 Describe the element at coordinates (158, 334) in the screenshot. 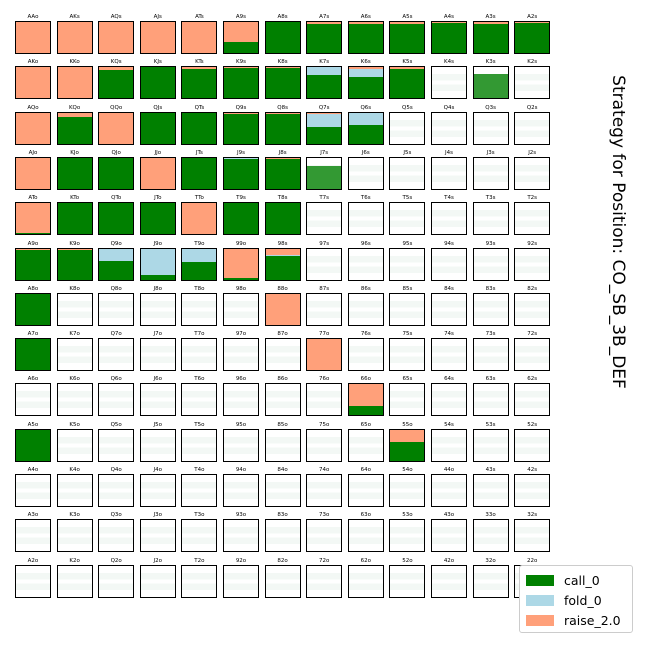

I see `hand-label: J7o` at that location.